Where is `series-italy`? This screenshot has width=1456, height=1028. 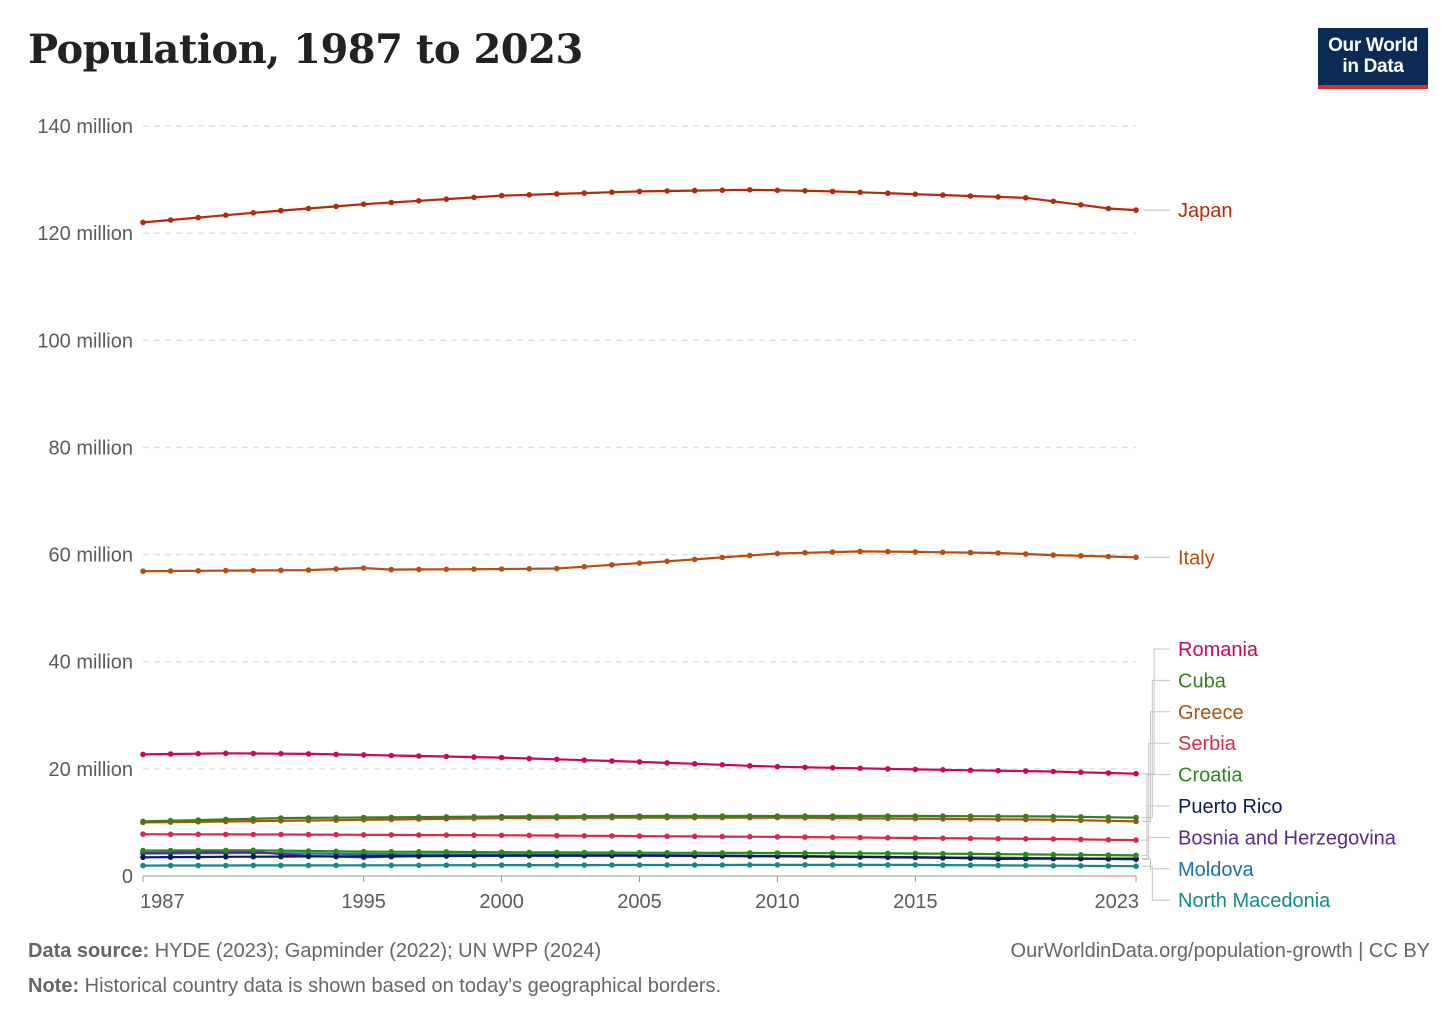
series-italy is located at coordinates (639, 561).